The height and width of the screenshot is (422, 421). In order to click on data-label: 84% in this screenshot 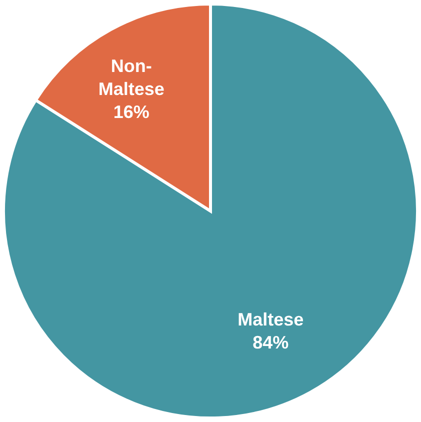, I will do `click(270, 342)`.